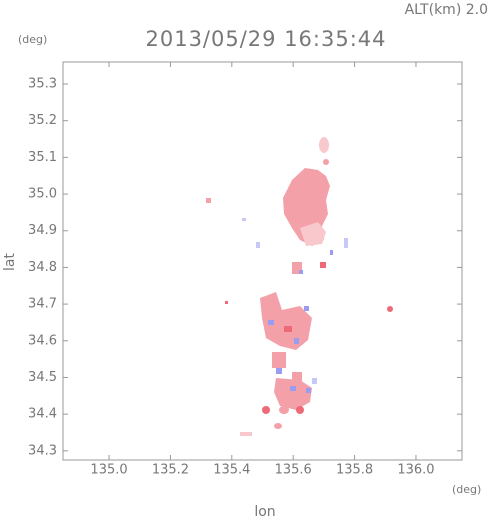  I want to click on x-tick-label: 135.2, so click(170, 470).